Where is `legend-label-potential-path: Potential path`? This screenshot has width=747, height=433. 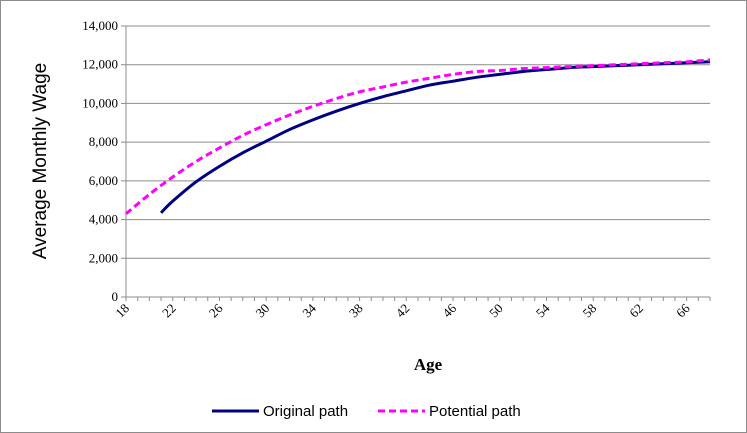
legend-label-potential-path: Potential path is located at coordinates (475, 411).